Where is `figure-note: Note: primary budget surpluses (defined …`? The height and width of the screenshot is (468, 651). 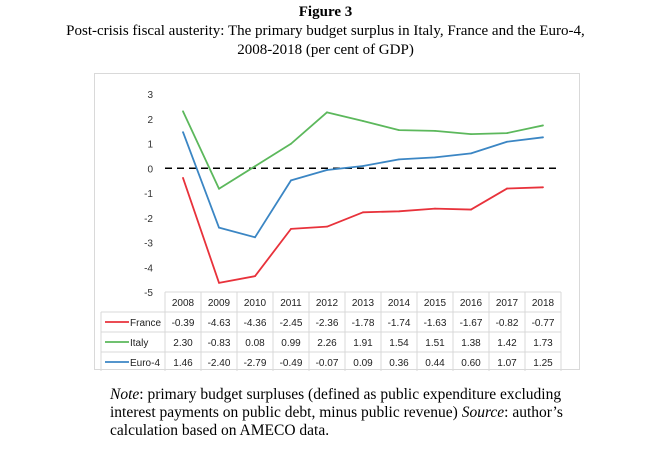
figure-note: Note: primary budget surpluses (defined … is located at coordinates (360, 413).